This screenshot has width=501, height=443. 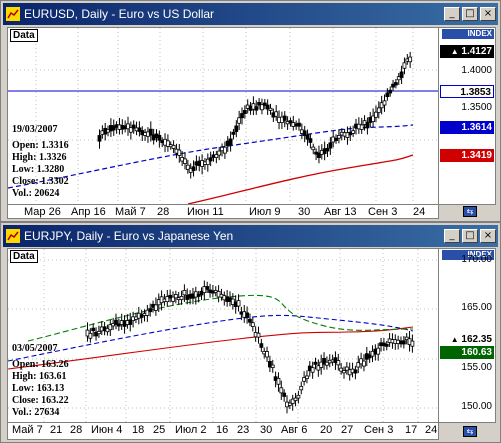 What do you see at coordinates (326, 430) in the screenshot?
I see `x-label: 20` at bounding box center [326, 430].